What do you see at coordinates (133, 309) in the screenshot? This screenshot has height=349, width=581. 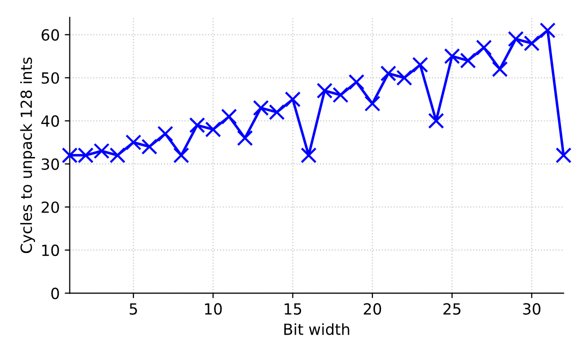 I see `x-tick-label: 5` at bounding box center [133, 309].